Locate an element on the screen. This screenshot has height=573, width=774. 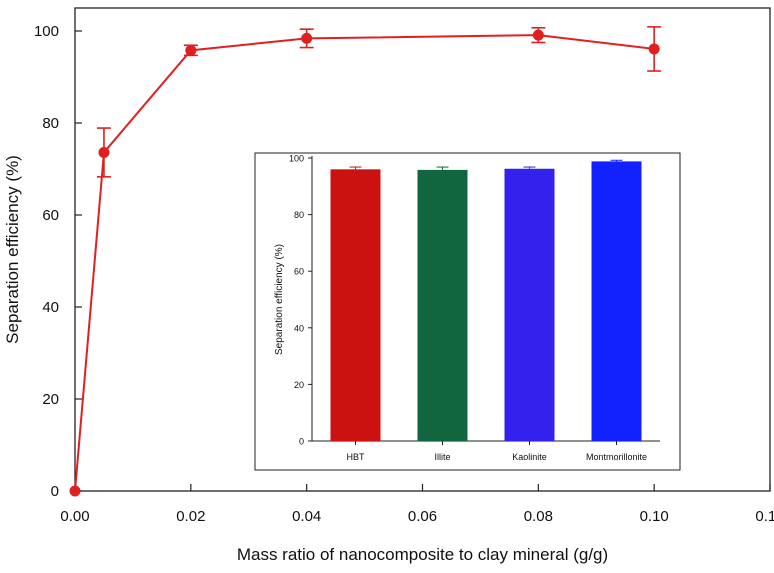
bar-montmorillonite is located at coordinates (616, 301).